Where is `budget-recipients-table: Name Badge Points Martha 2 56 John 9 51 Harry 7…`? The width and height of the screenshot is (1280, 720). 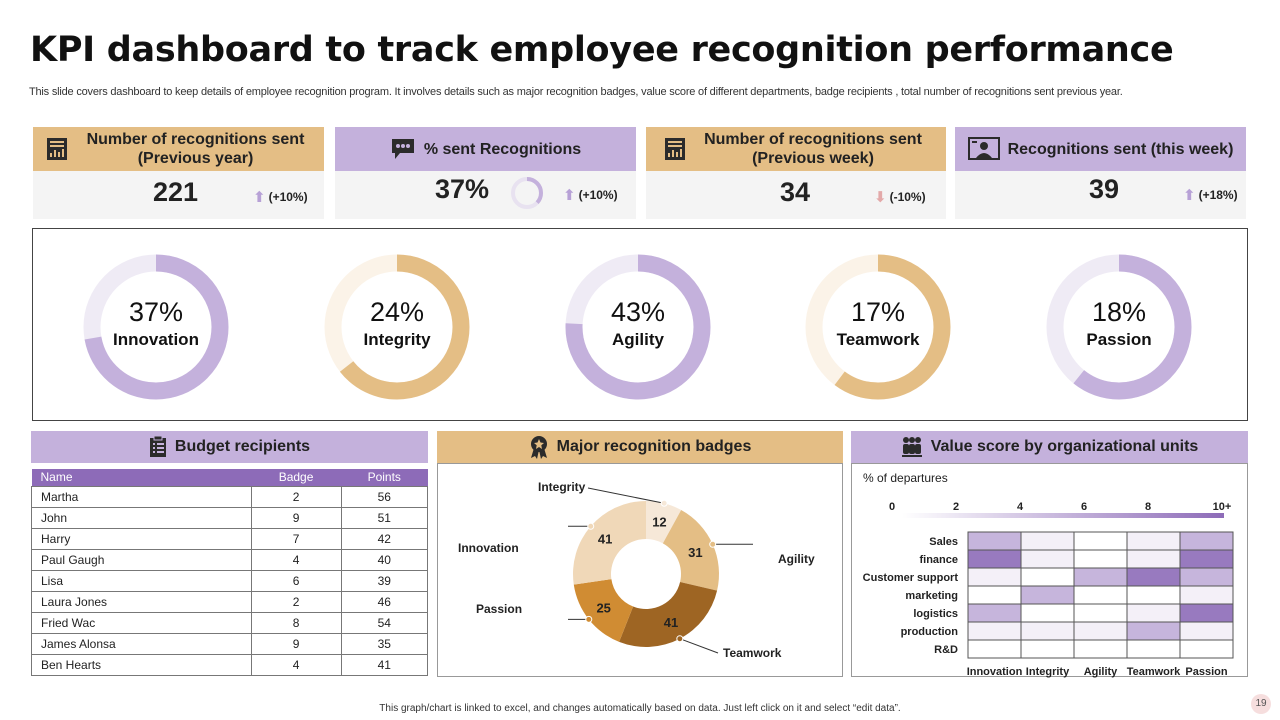
budget-recipients-table: Name Badge Points Martha 2 56 John 9 51 Harry 7… is located at coordinates (230, 572).